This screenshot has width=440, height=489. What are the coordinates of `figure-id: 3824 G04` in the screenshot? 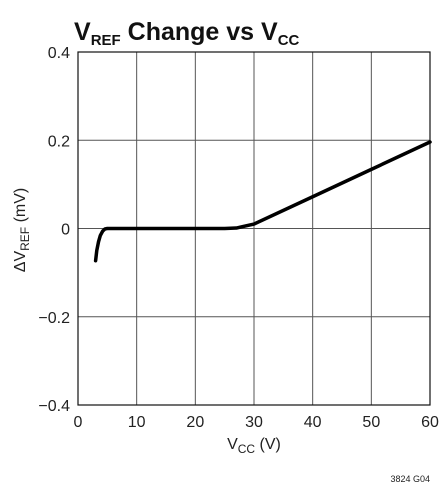 It's located at (410, 479).